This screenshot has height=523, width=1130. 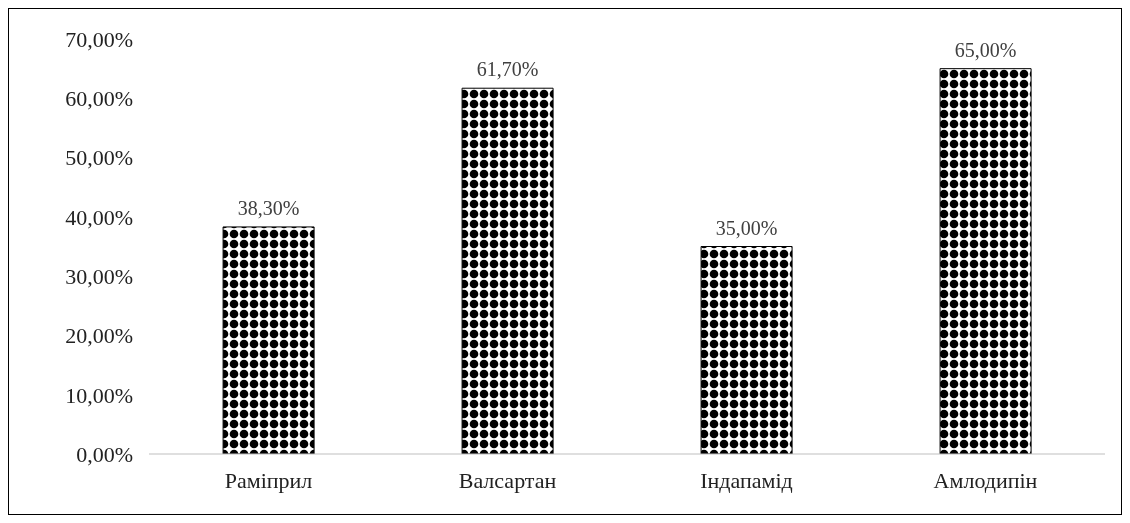 What do you see at coordinates (104, 454) in the screenshot?
I see `y-tick-label: 0,00%` at bounding box center [104, 454].